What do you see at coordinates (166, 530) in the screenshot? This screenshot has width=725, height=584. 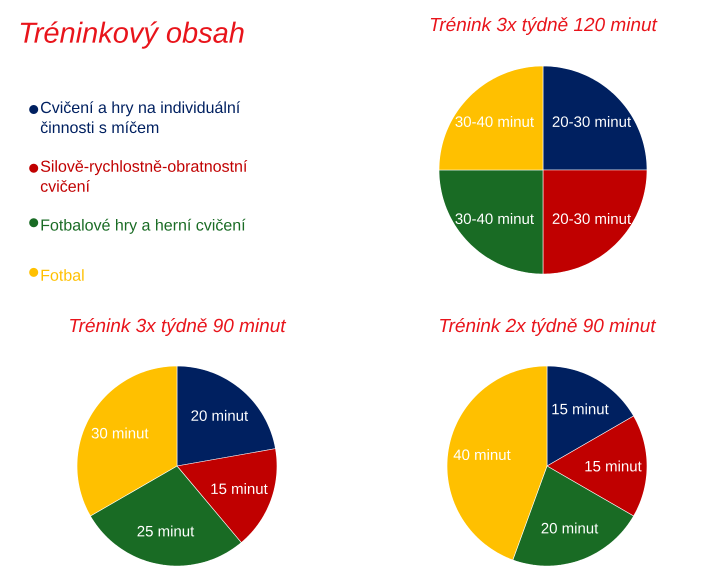 I see `data-label: 25 minut` at bounding box center [166, 530].